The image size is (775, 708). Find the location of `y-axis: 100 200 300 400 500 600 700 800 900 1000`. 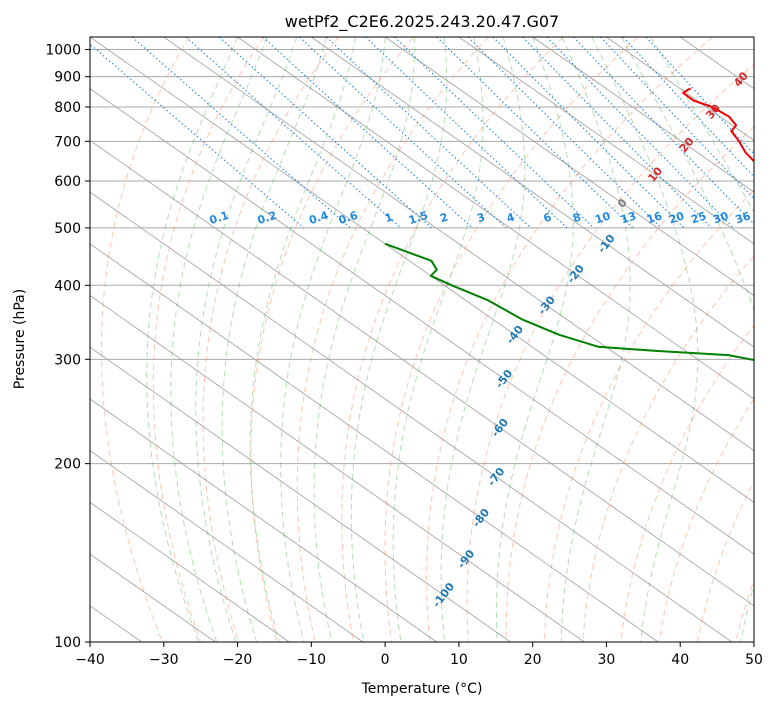

y-axis: 100 200 300 400 500 600 700 800 900 1000 is located at coordinates (67, 347).